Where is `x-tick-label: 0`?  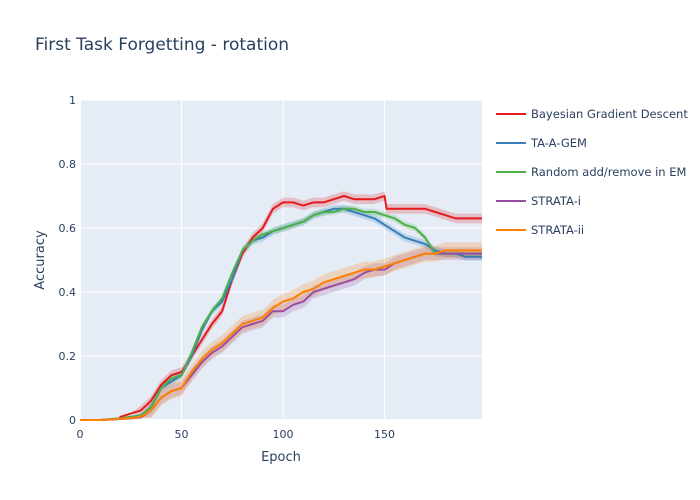
x-tick-label: 0 is located at coordinates (80, 434).